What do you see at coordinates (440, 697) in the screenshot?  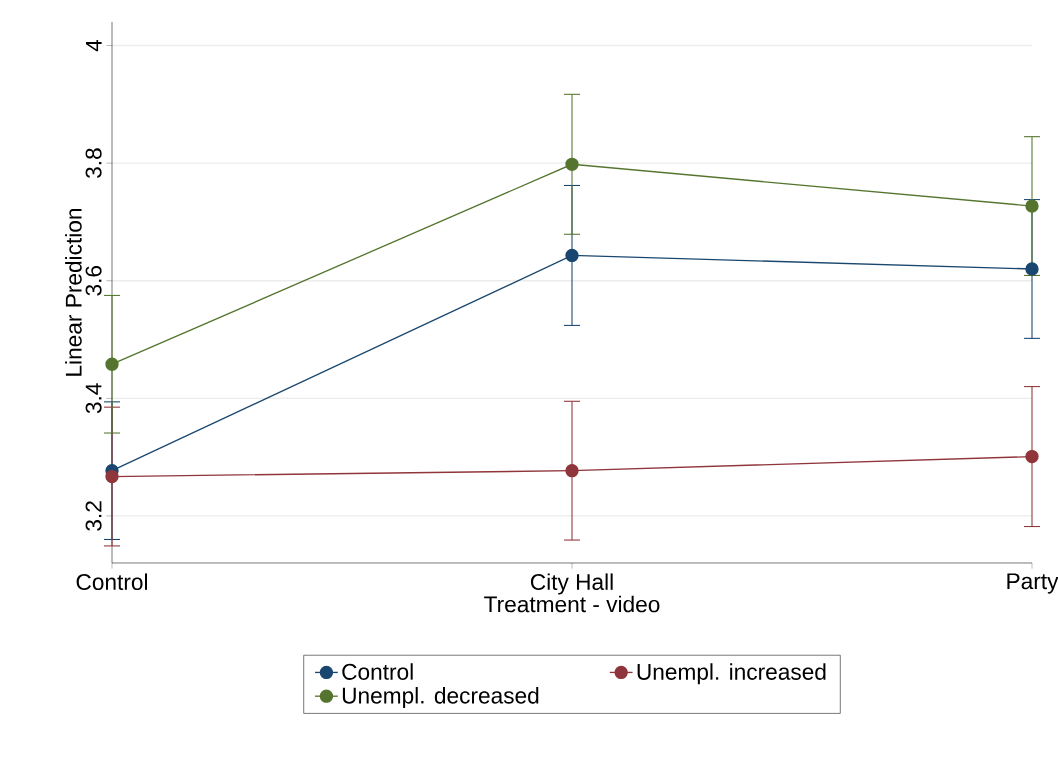 I see `legend-label: Unempl. decreased` at bounding box center [440, 697].